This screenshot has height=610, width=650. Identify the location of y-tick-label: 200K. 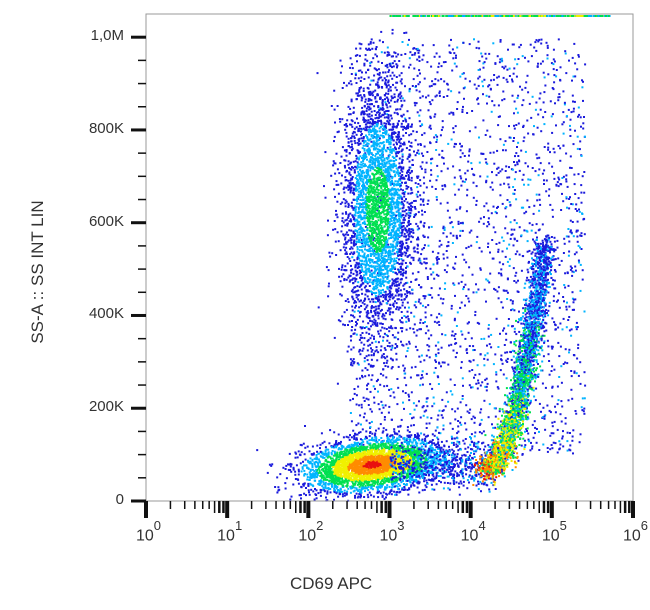
(106, 407).